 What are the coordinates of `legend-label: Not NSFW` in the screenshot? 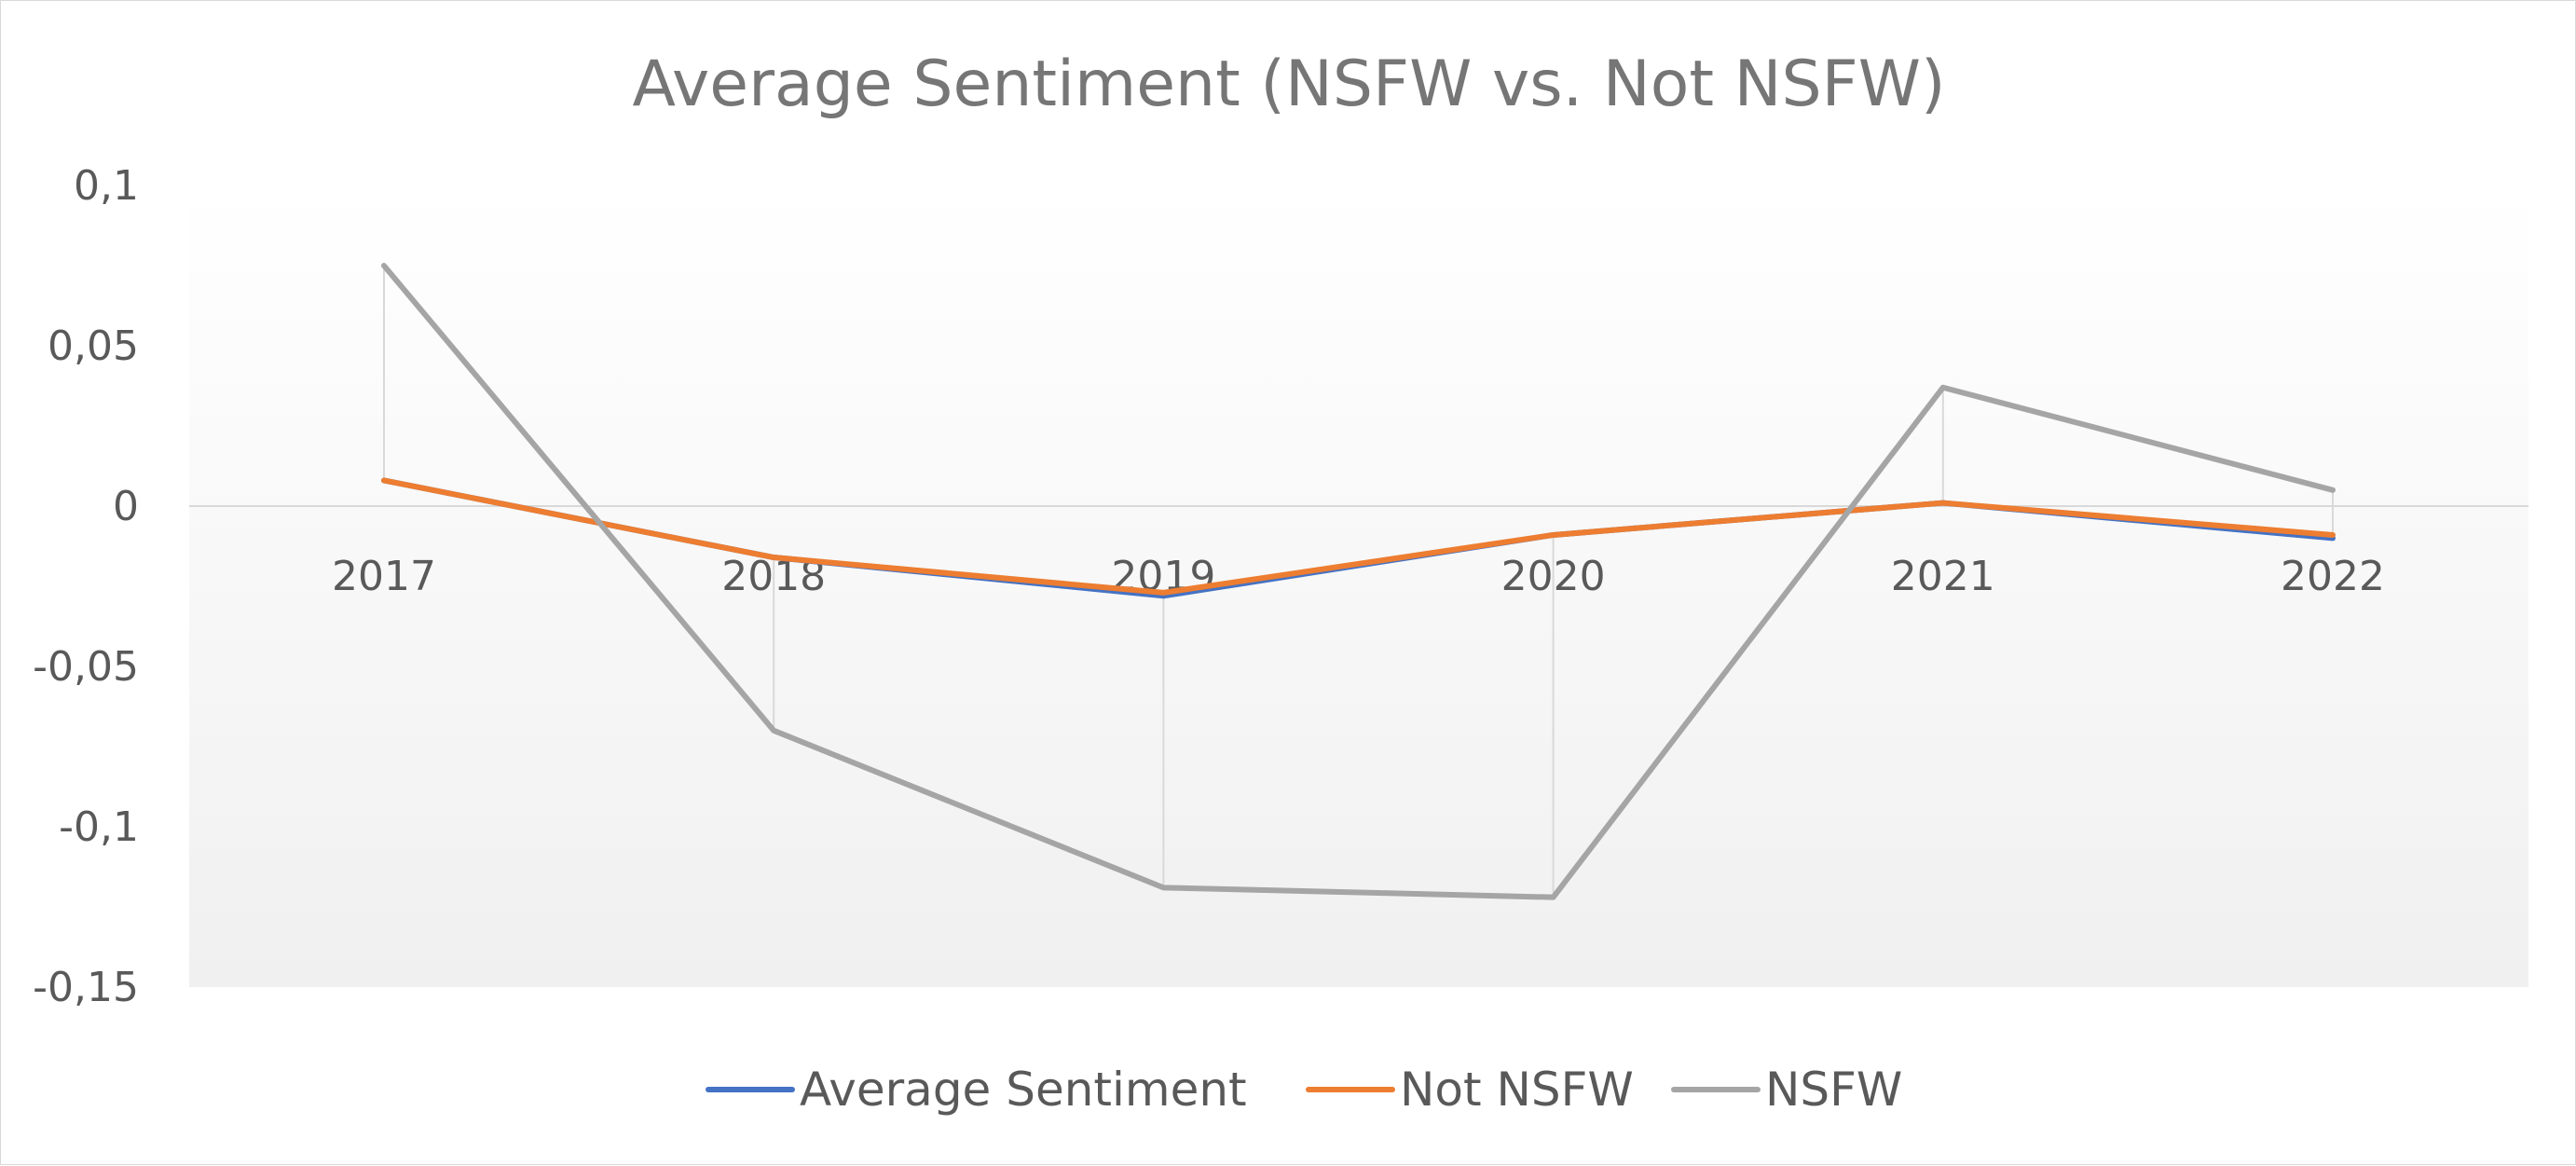 It's located at (1517, 1090).